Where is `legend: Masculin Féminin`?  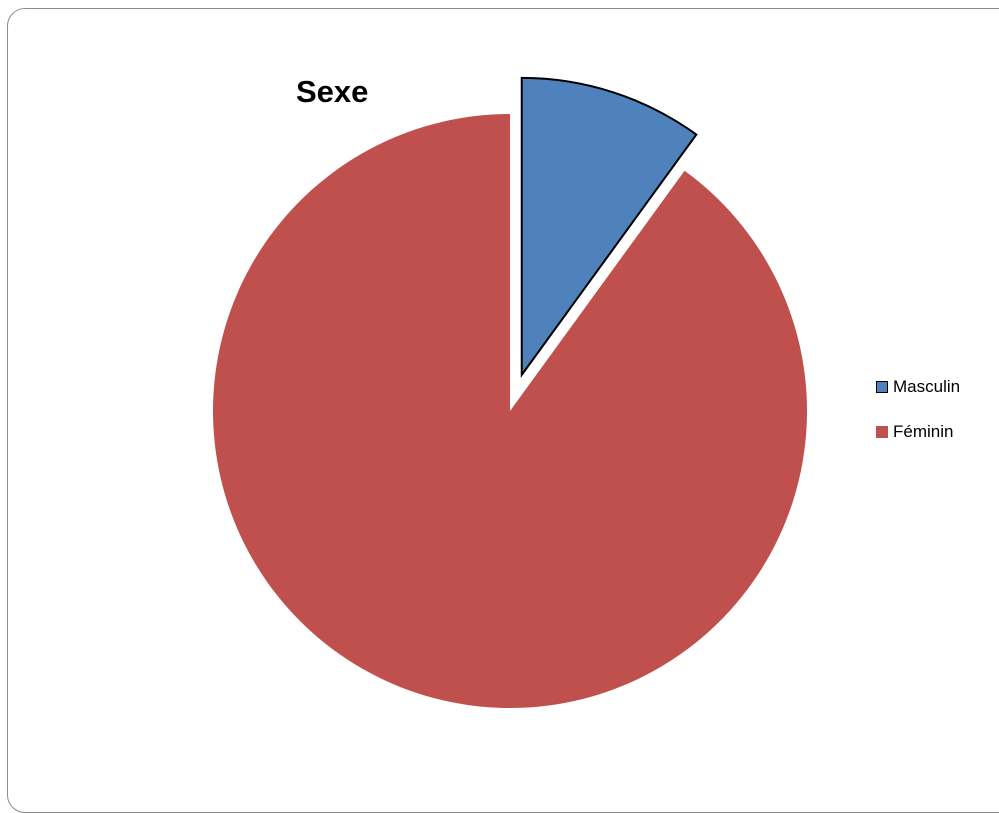
legend: Masculin Féminin is located at coordinates (918, 421).